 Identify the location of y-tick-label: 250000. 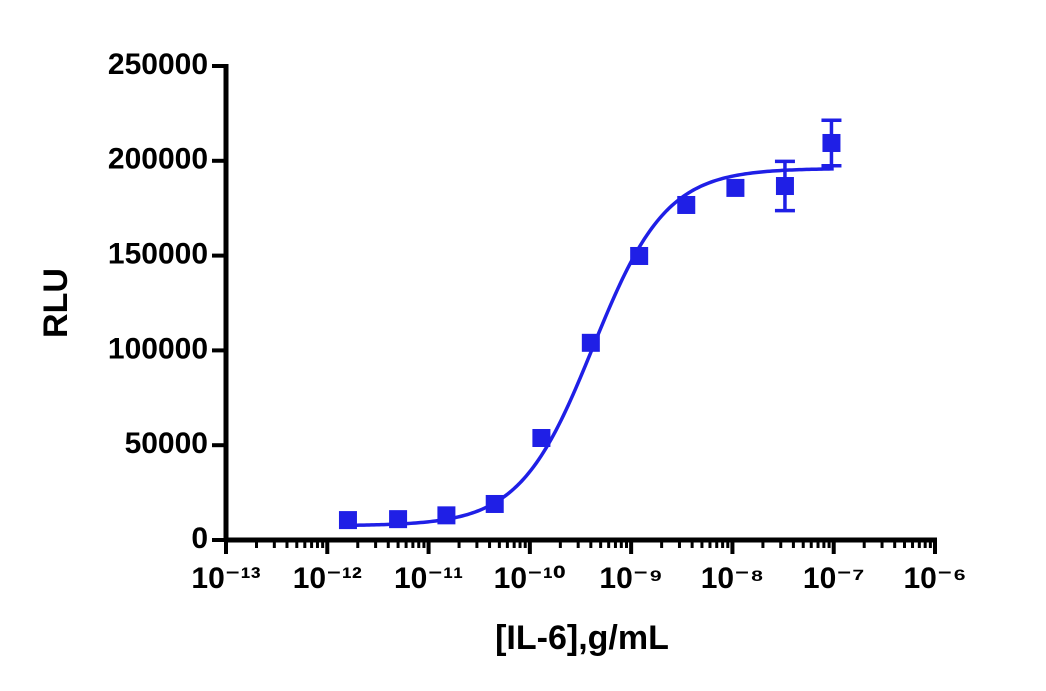
(158, 64).